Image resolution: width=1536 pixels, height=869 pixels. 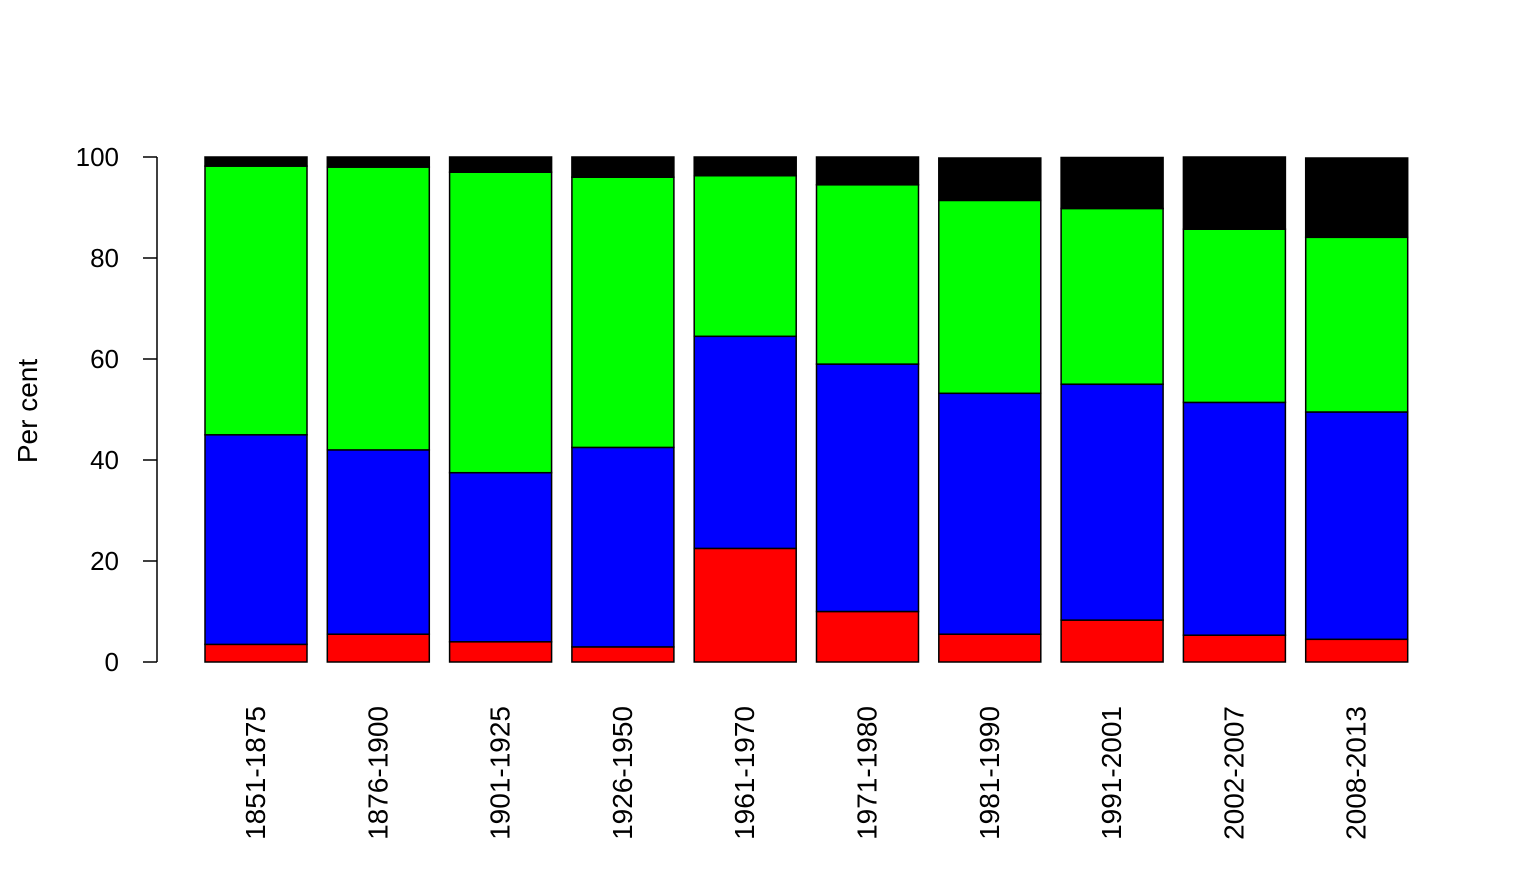 What do you see at coordinates (1356, 773) in the screenshot?
I see `x-tick-label-2008-2013: 2008-2013` at bounding box center [1356, 773].